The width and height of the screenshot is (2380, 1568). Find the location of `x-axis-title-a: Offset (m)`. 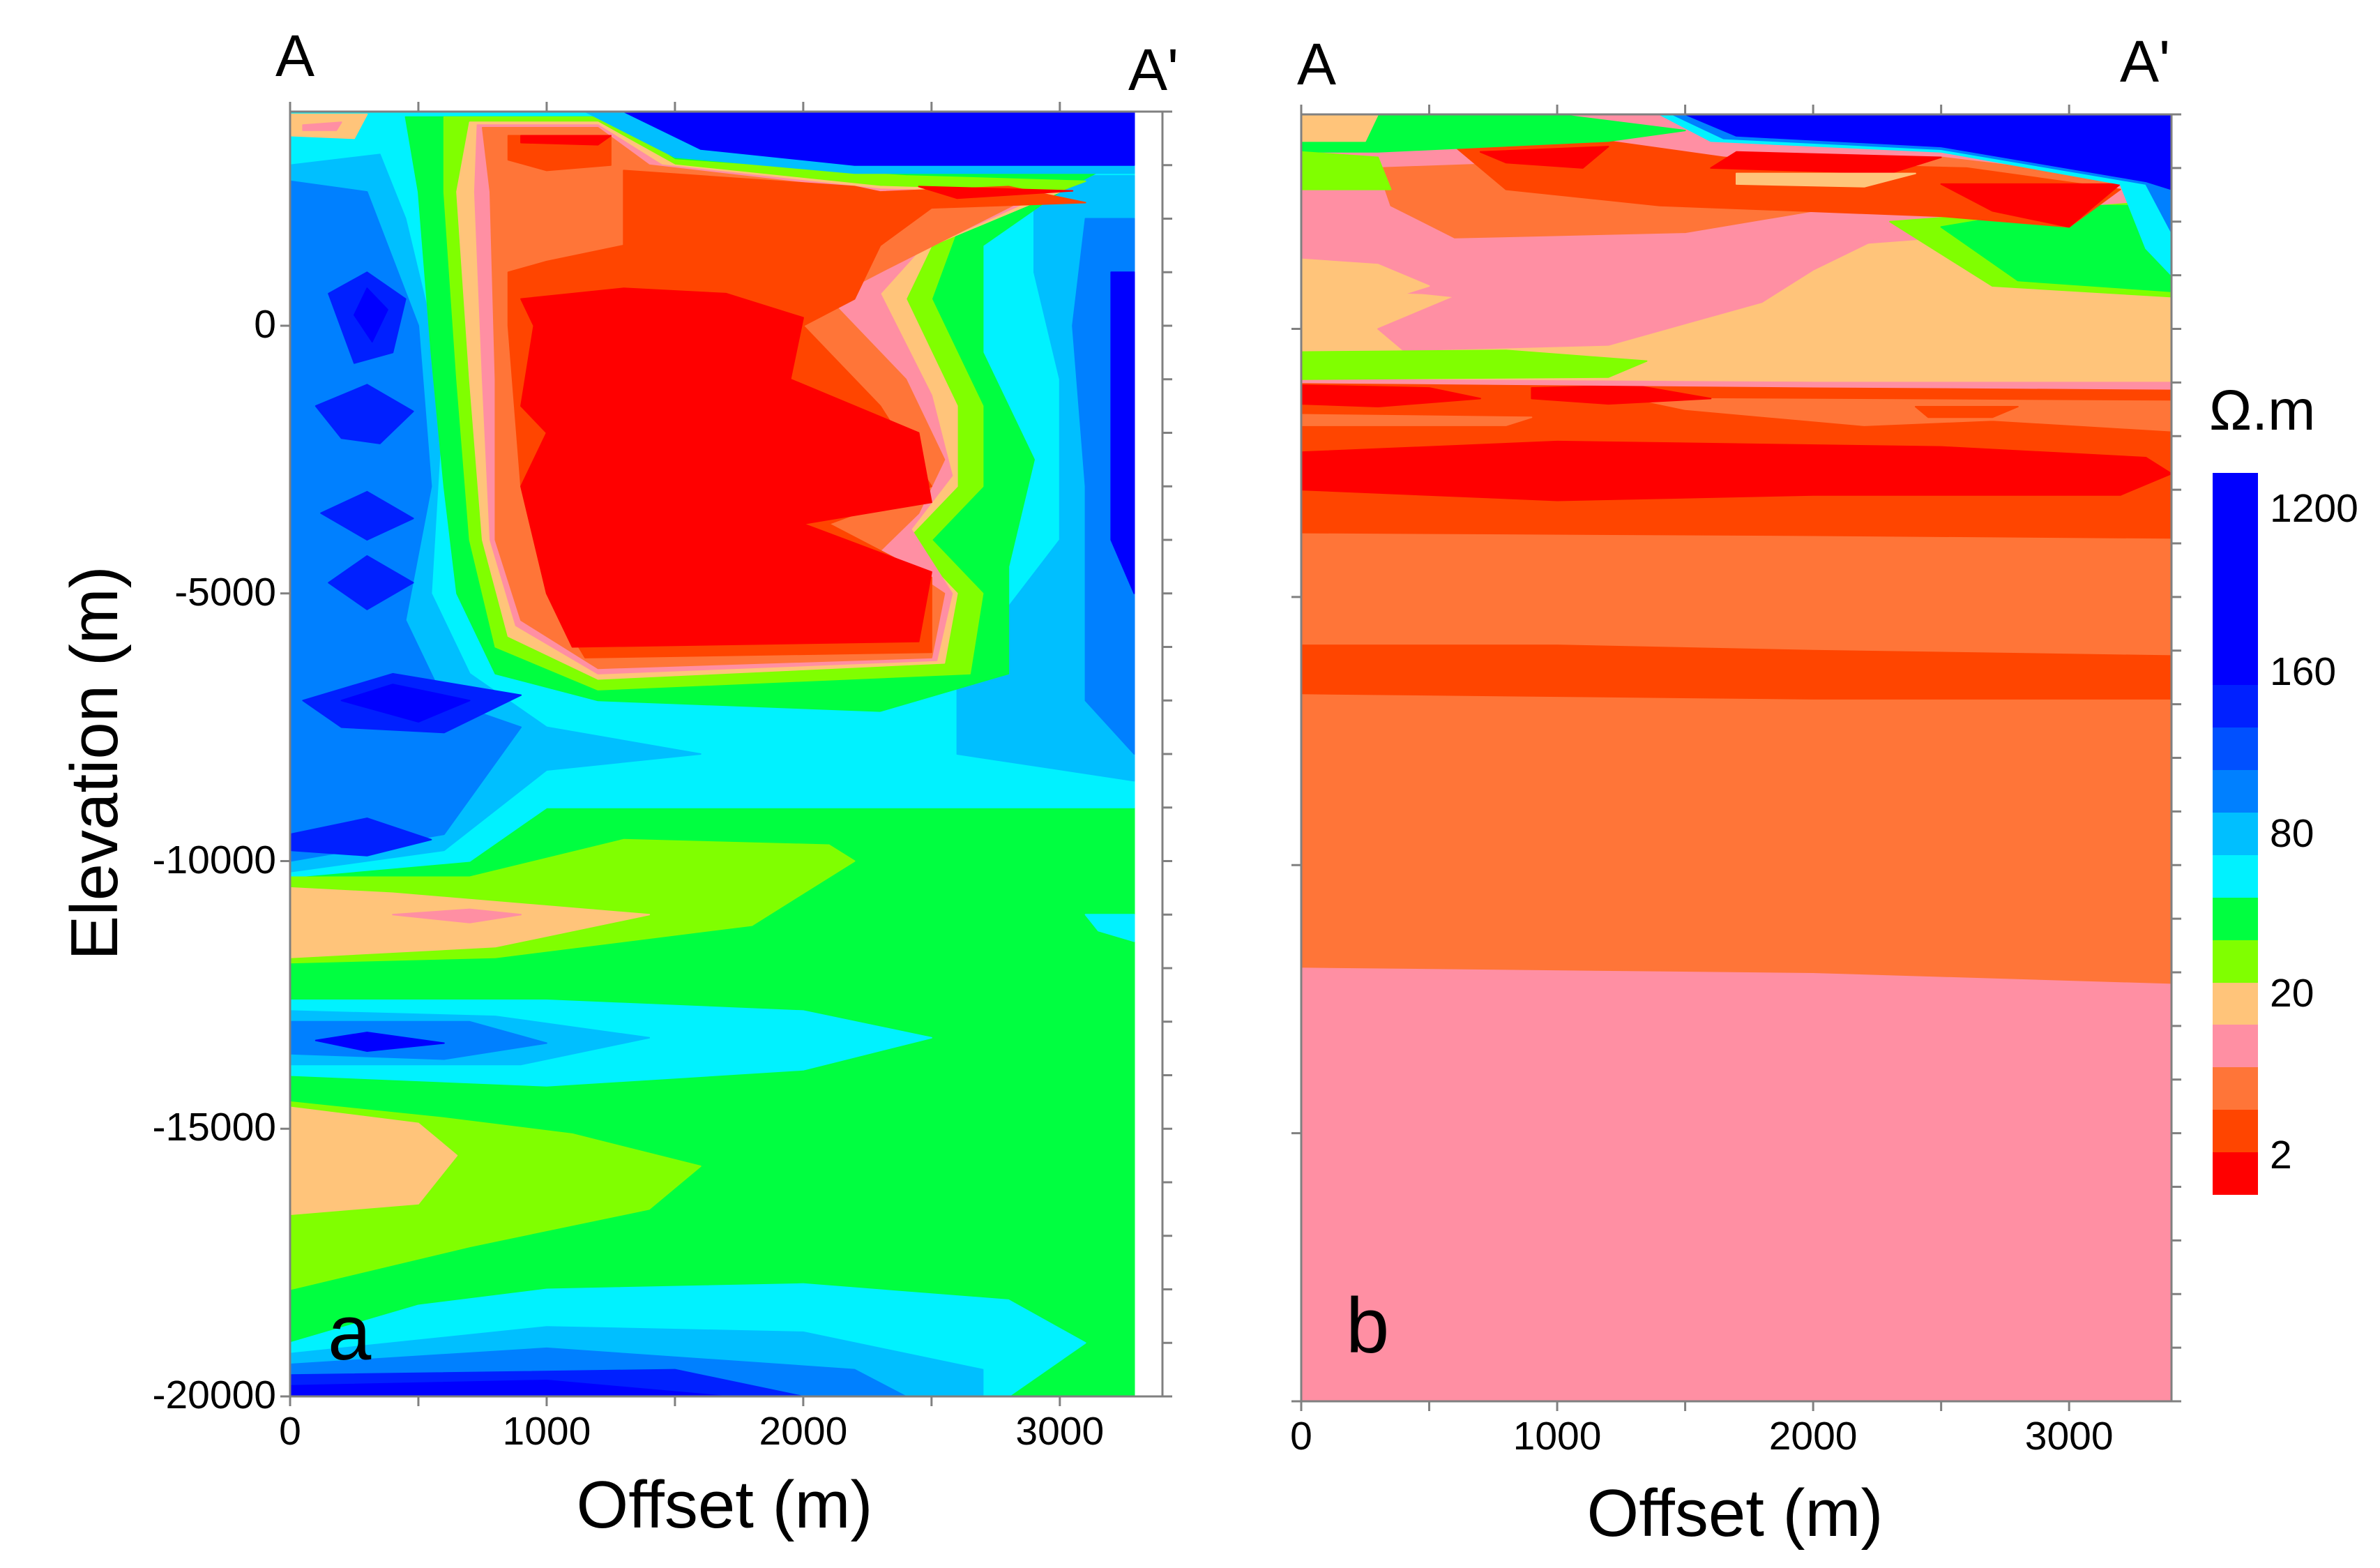

x-axis-title-a: Offset (m) is located at coordinates (724, 1505).